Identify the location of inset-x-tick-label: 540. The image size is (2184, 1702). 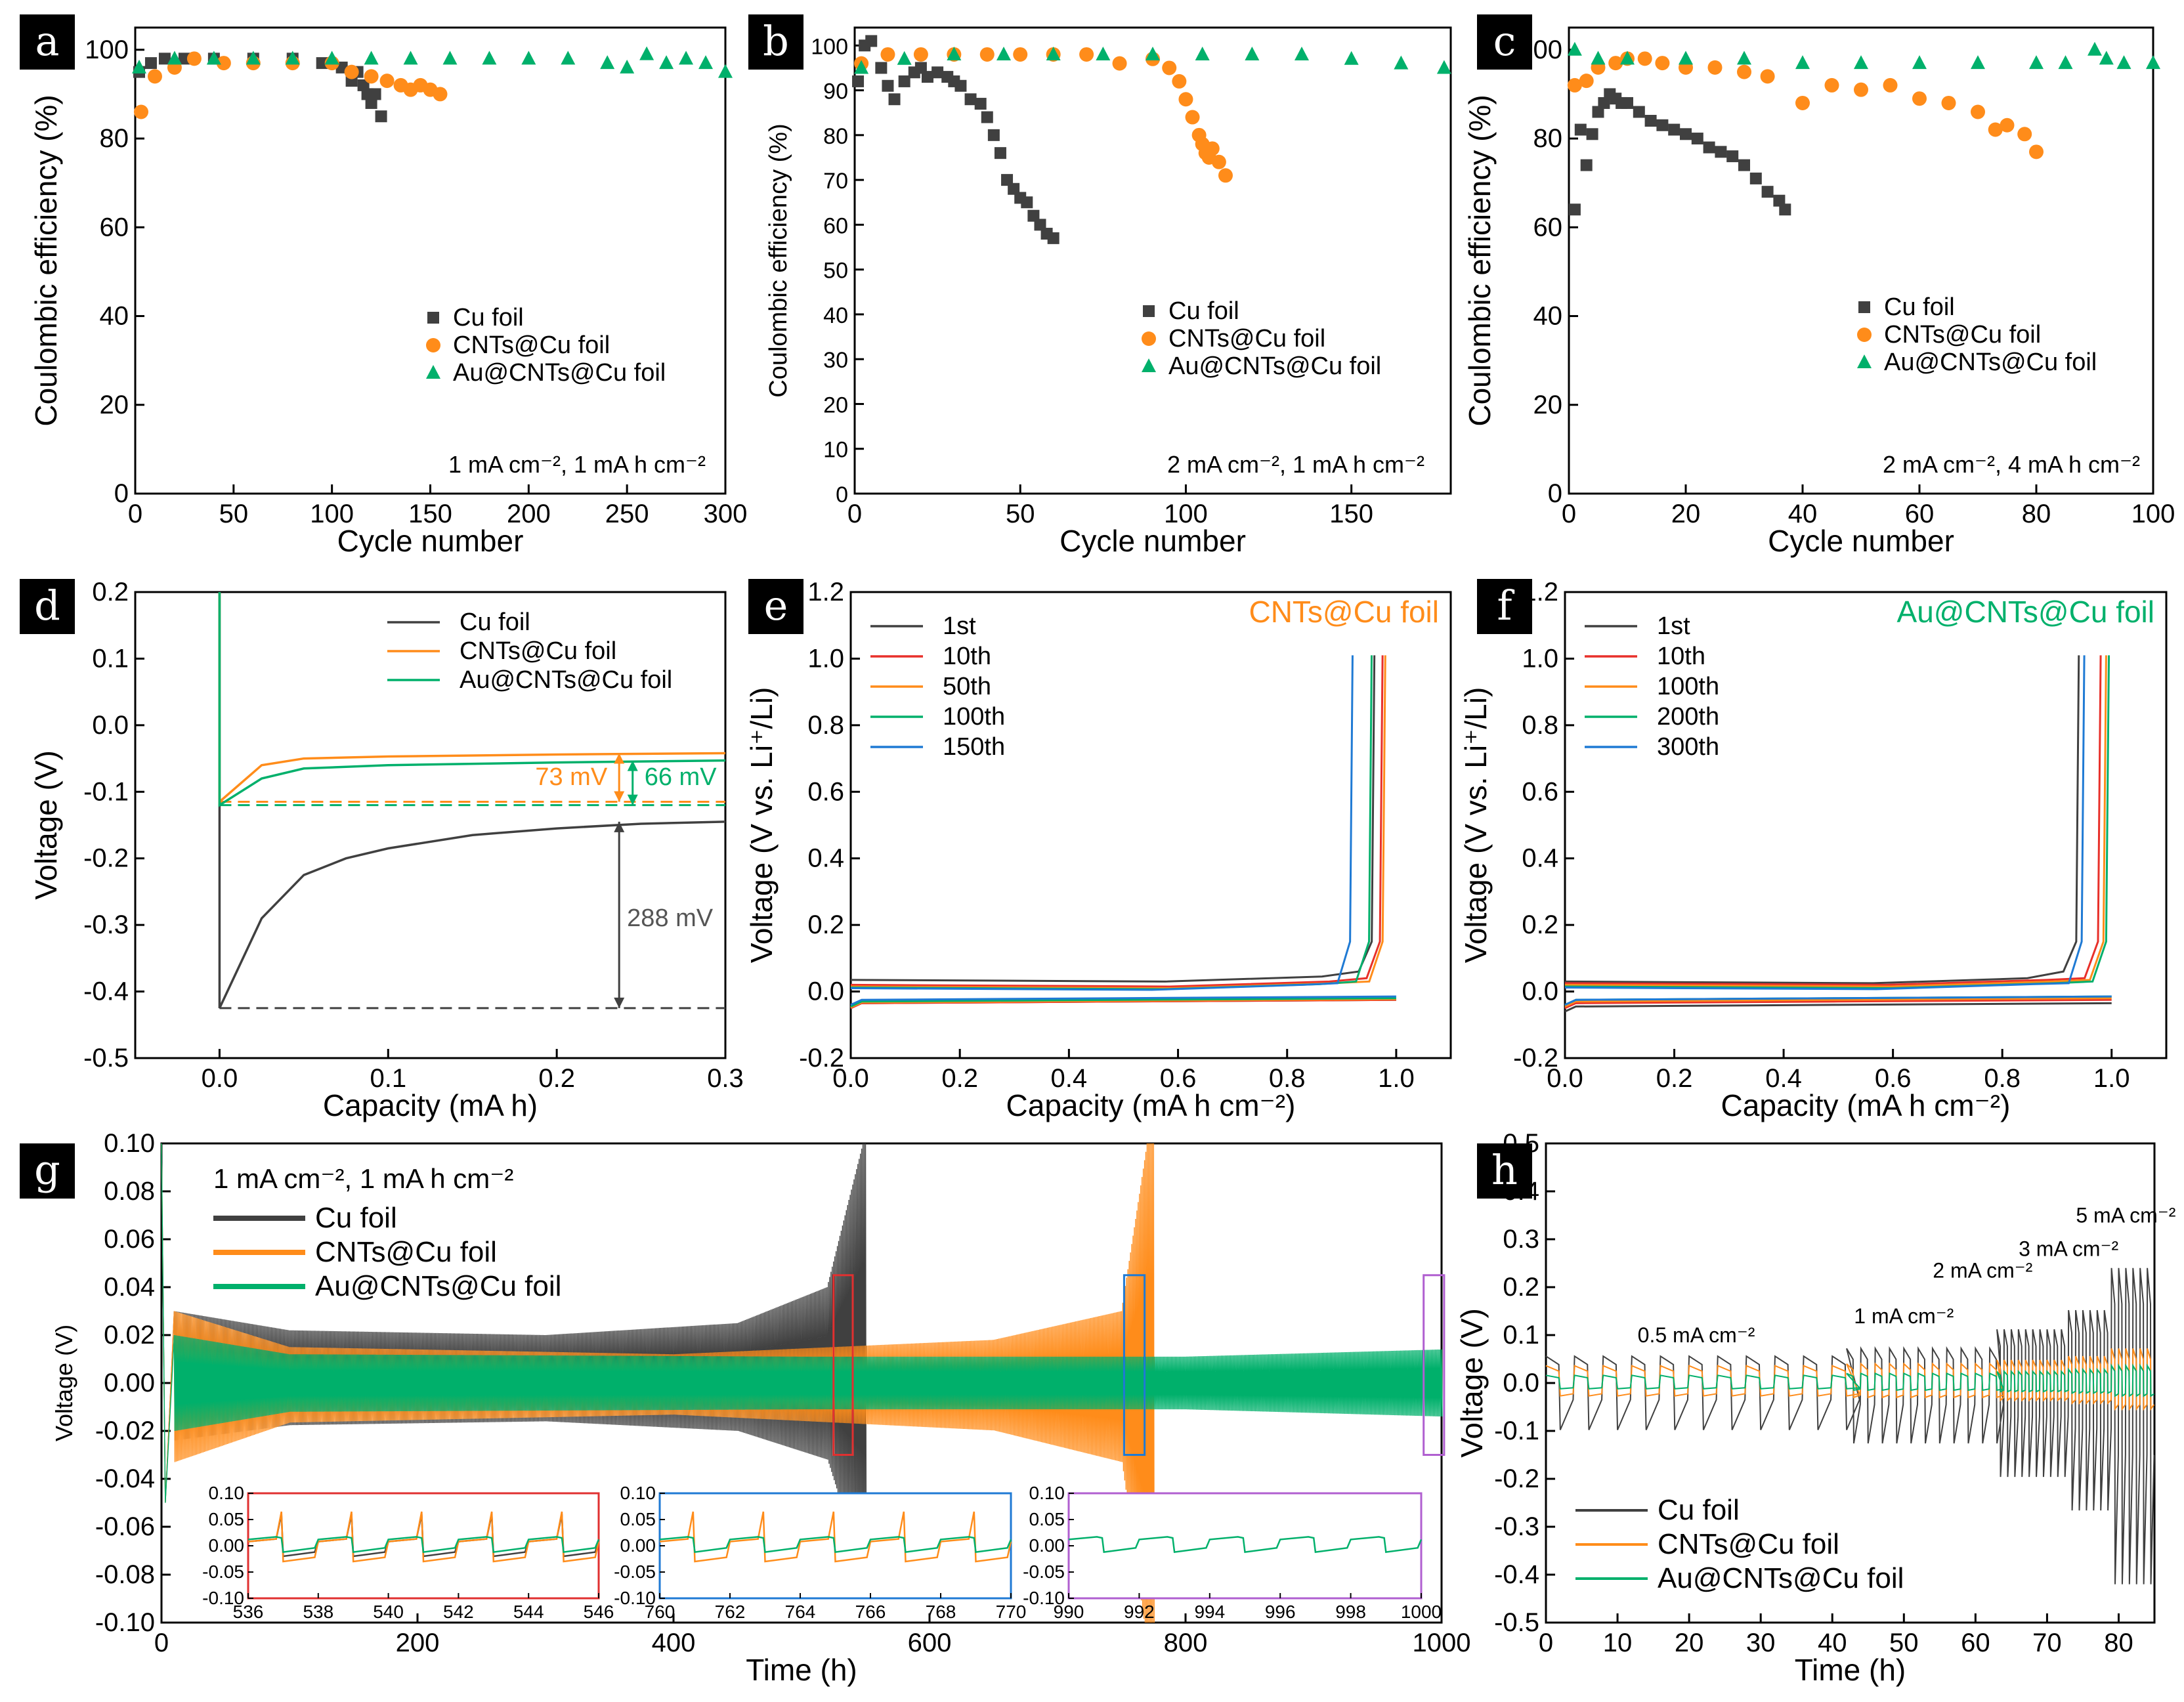
(388, 1612).